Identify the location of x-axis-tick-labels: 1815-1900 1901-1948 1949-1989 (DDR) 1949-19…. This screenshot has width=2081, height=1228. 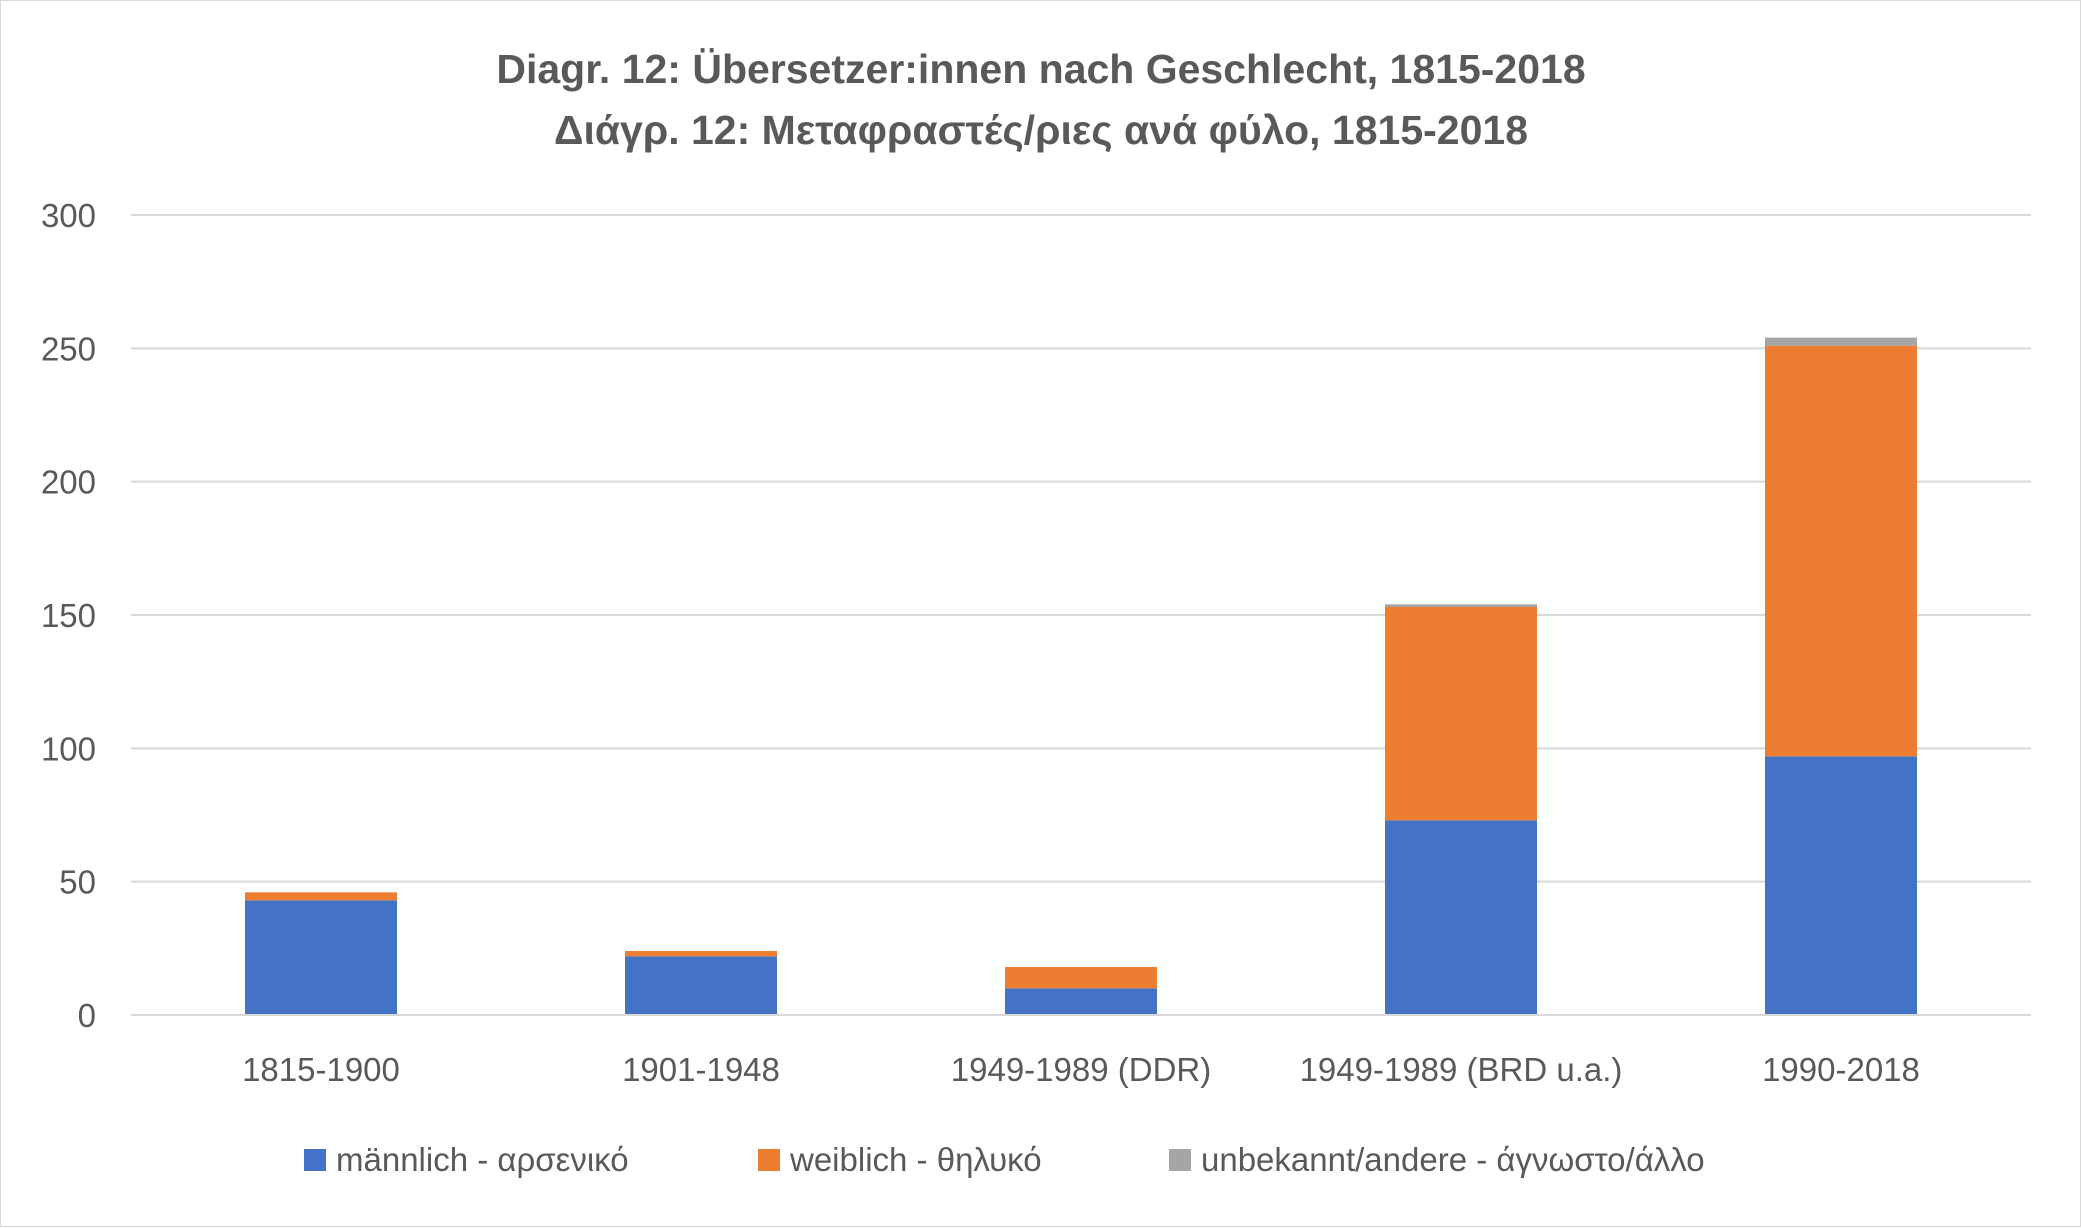
(1081, 1069).